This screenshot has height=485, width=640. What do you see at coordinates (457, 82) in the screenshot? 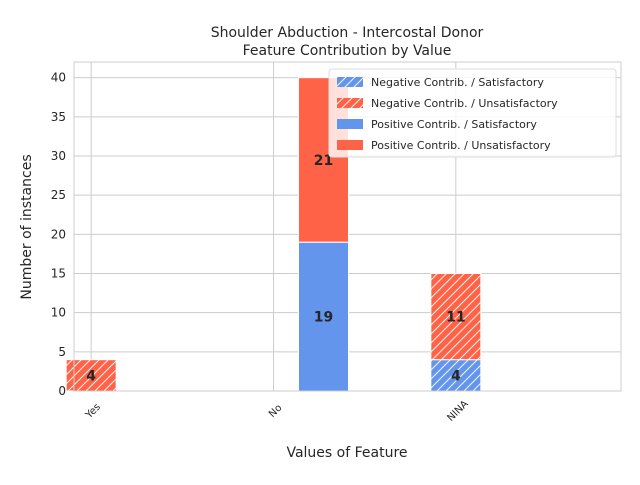
I see `legend-entry-label: Negative Contrib. / Satisfactory` at bounding box center [457, 82].